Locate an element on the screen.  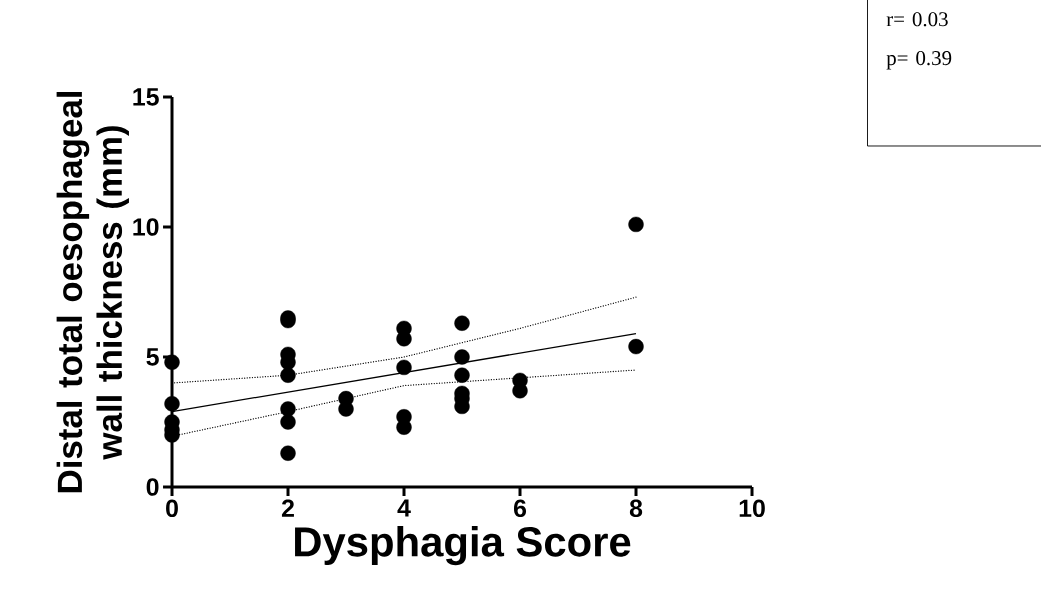
y-tick-label: 5 is located at coordinates (152, 357).